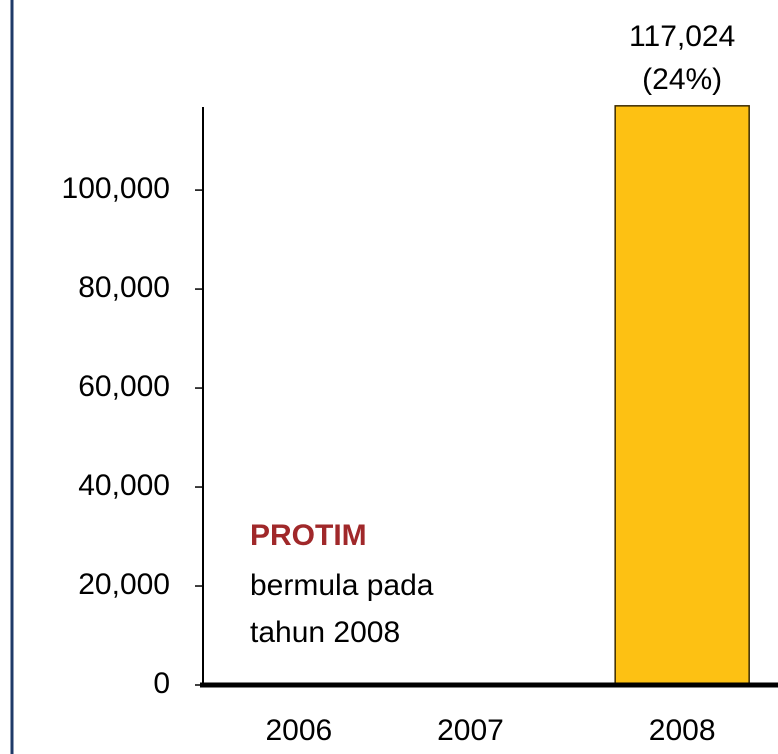 Image resolution: width=778 pixels, height=754 pixels. Describe the element at coordinates (308, 535) in the screenshot. I see `note-title: PROTIM` at that location.